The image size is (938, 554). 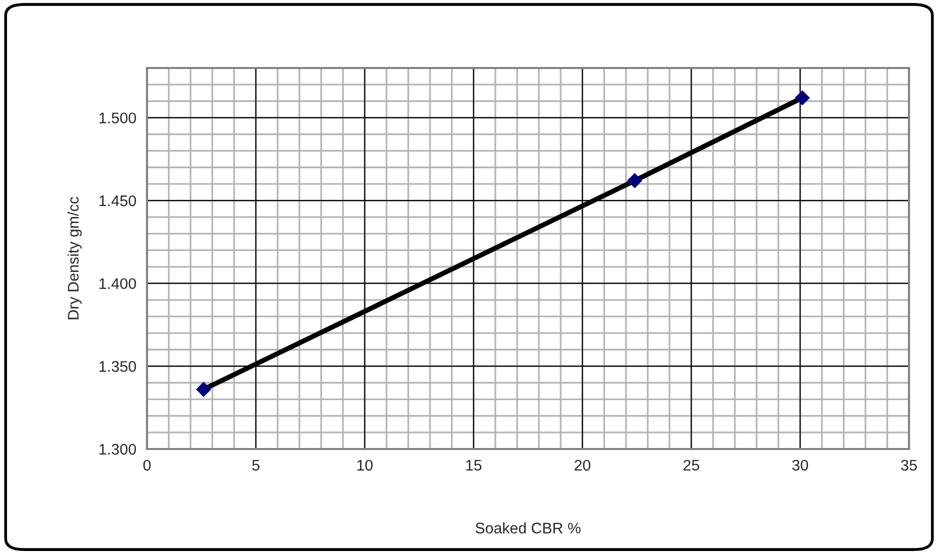 What do you see at coordinates (528, 528) in the screenshot?
I see `x-axis-title: Soaked CBR %` at bounding box center [528, 528].